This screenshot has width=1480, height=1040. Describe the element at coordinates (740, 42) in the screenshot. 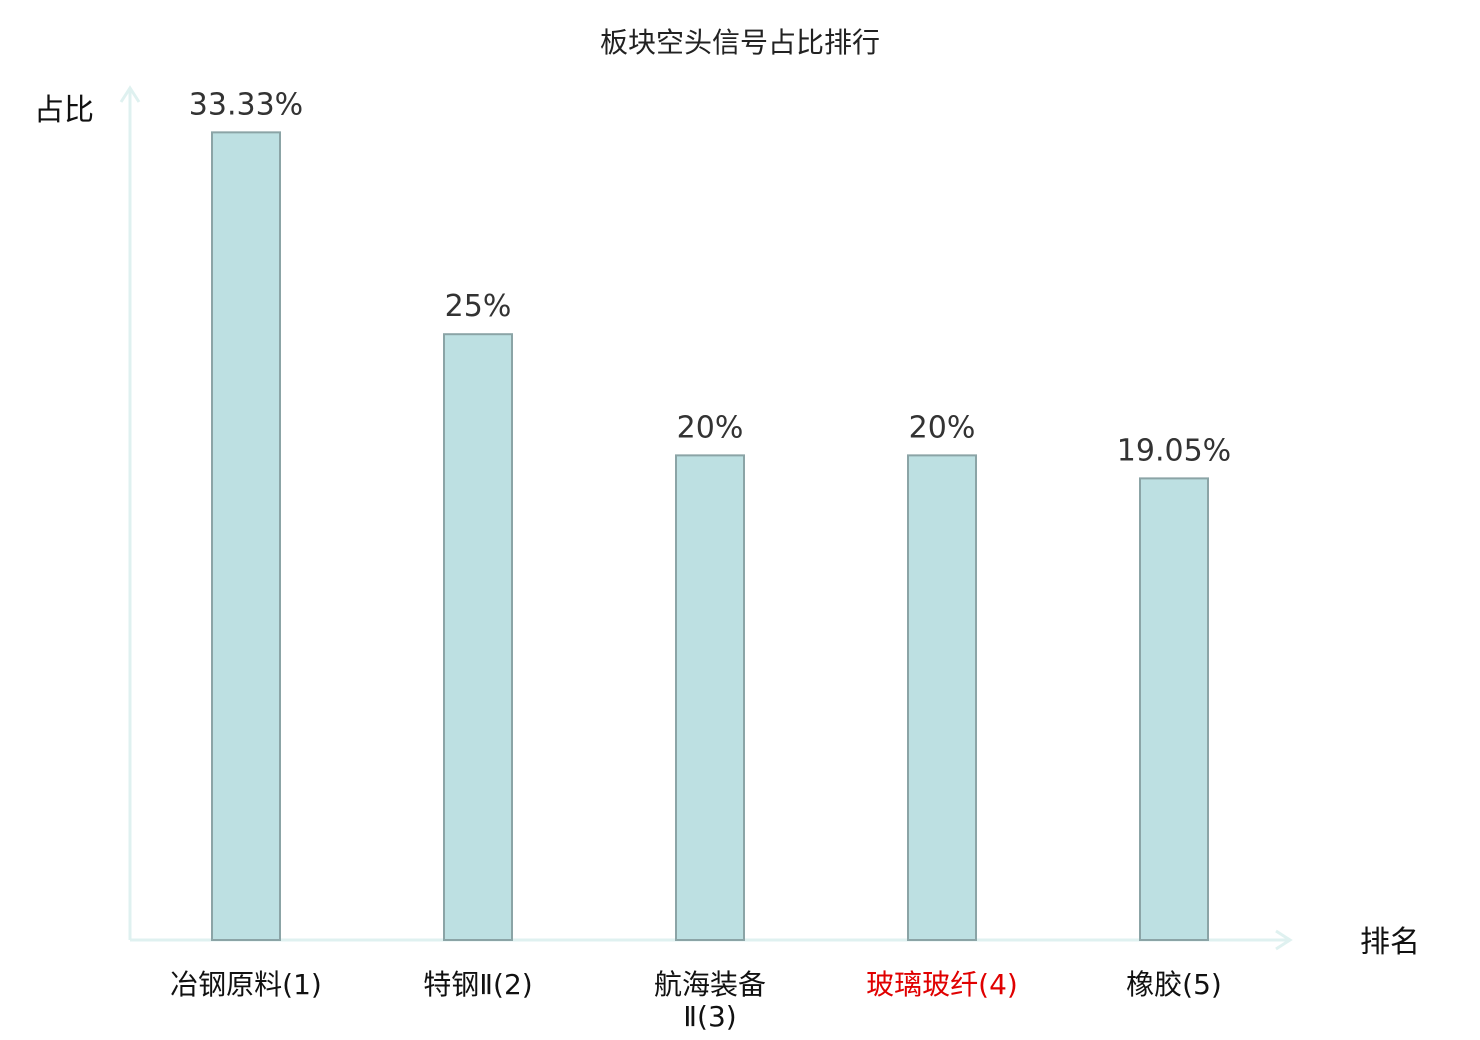

I see `chart-title: 板块空头信号占比排行` at that location.